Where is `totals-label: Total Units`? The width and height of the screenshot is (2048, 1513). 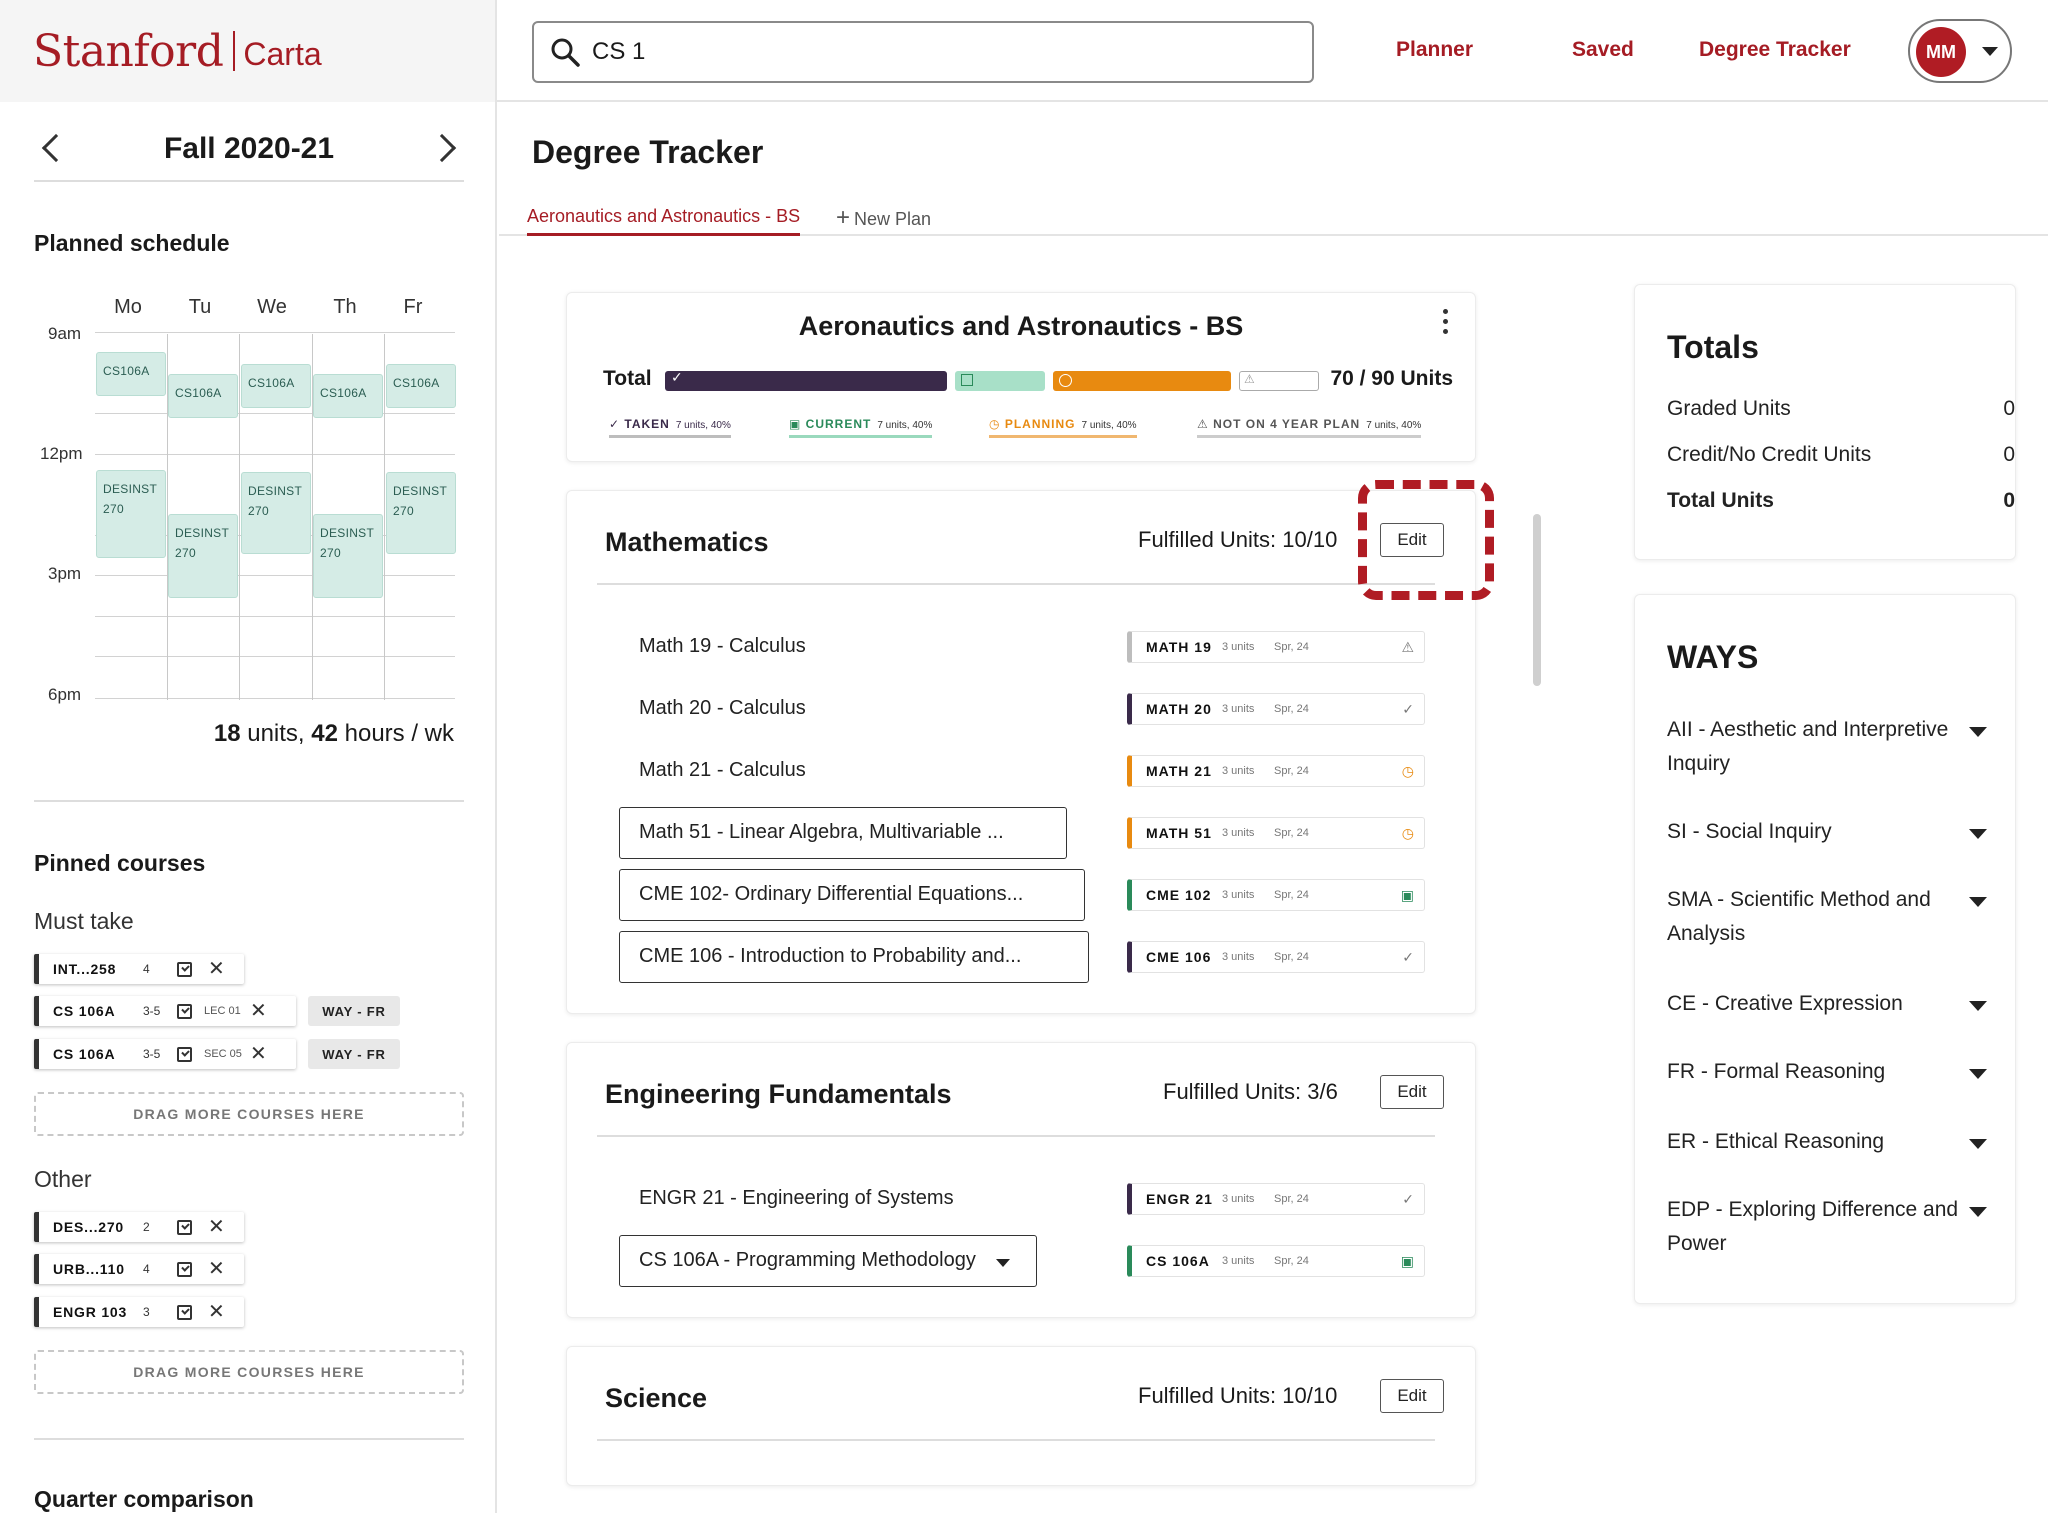
totals-label: Total Units is located at coordinates (1720, 500).